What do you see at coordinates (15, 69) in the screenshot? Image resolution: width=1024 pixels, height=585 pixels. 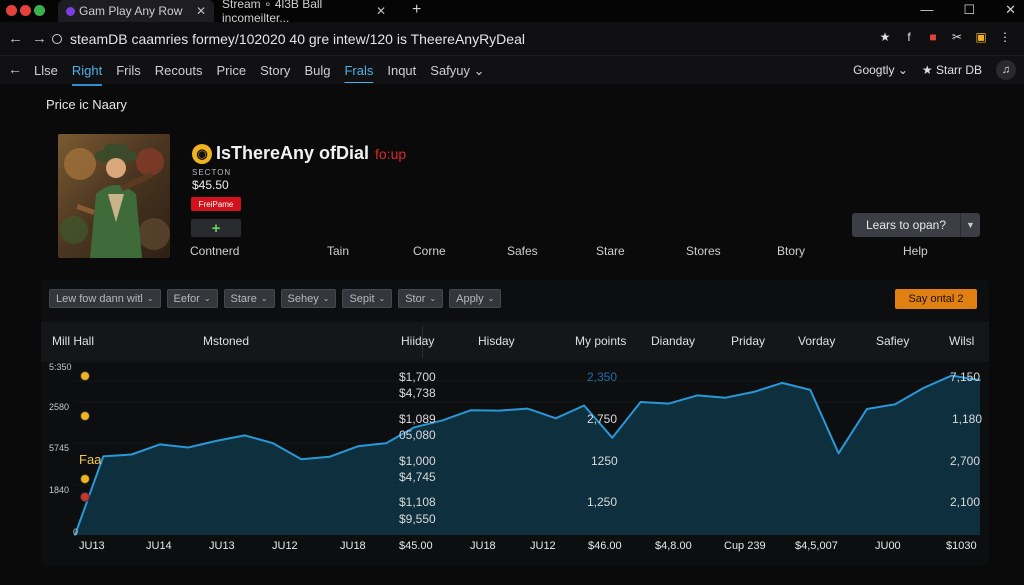 I see `nav-back-icon: ←` at bounding box center [15, 69].